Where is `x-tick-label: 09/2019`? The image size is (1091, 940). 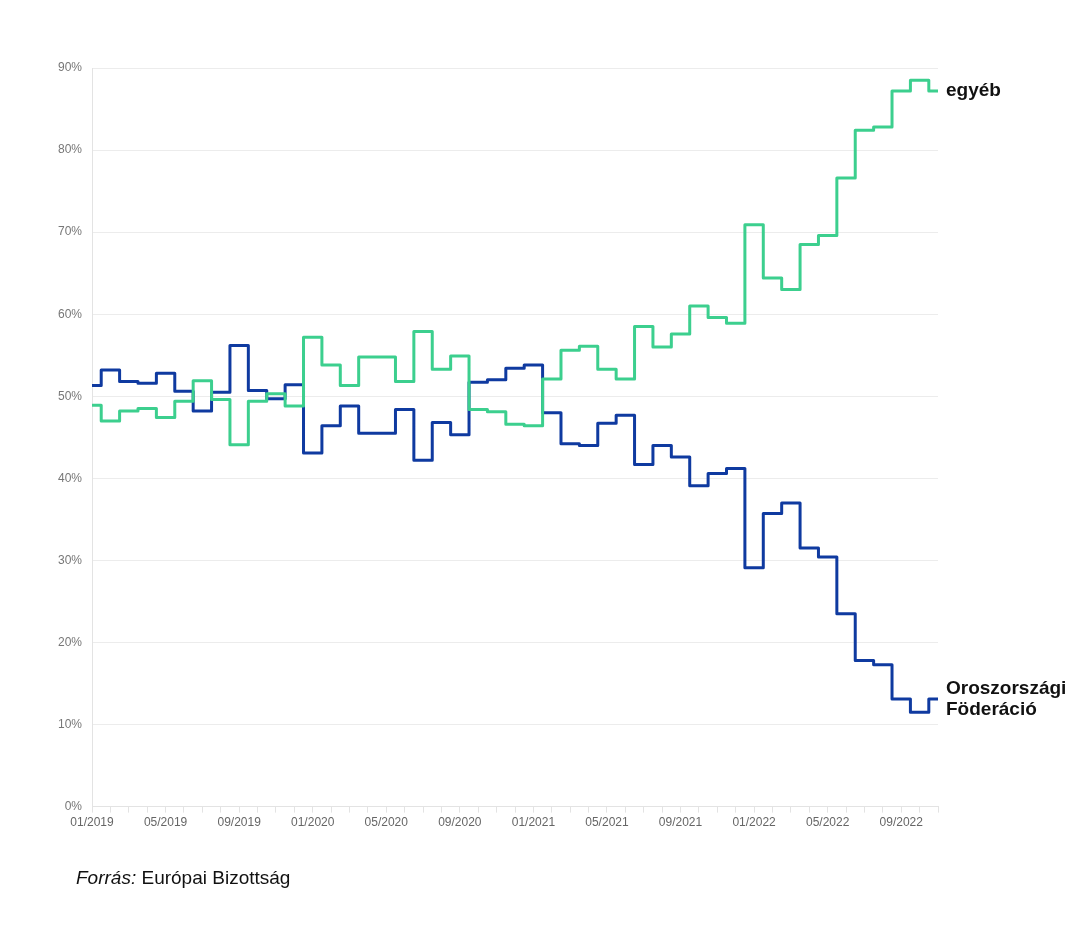 x-tick-label: 09/2019 is located at coordinates (239, 822).